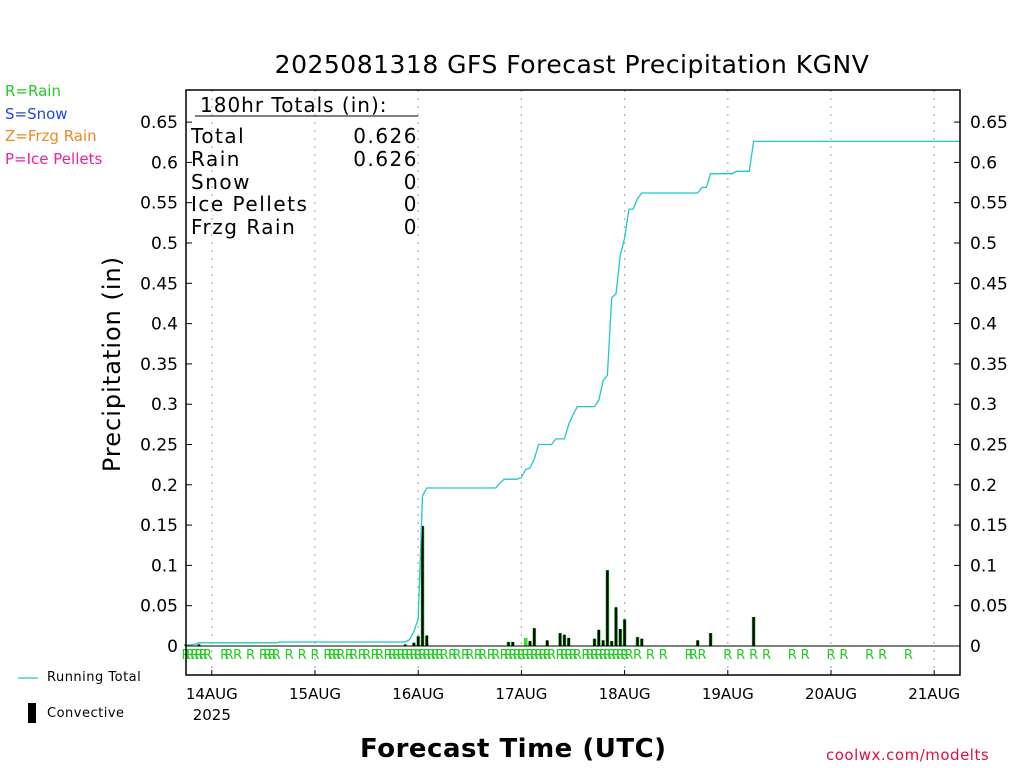 The image size is (1024, 768). What do you see at coordinates (989, 123) in the screenshot?
I see `y-tick-label-right: 0.65` at bounding box center [989, 123].